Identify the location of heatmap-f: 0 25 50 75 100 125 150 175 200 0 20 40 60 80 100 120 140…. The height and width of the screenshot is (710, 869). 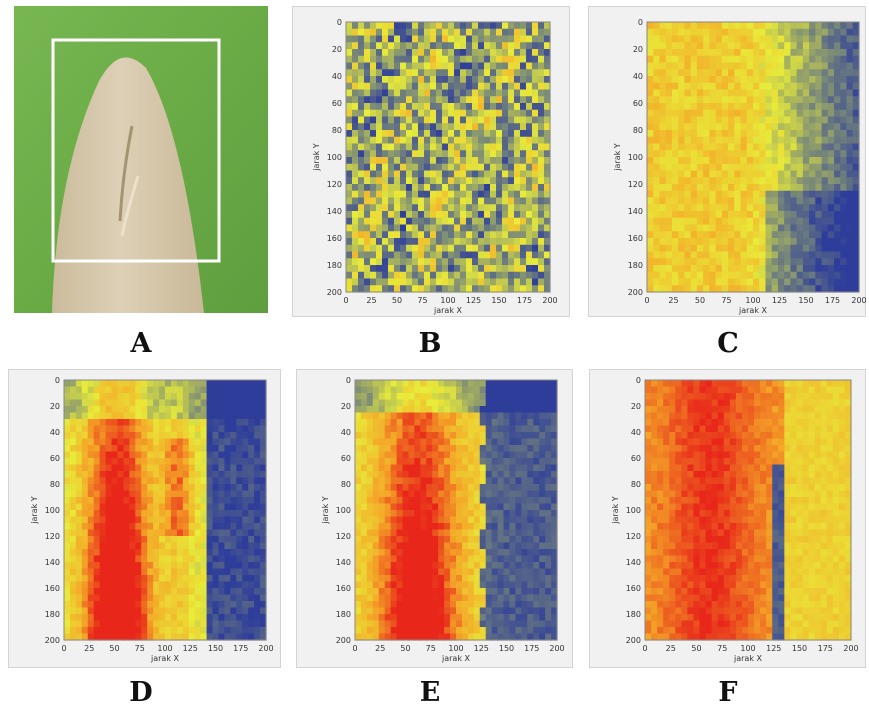
(728, 519).